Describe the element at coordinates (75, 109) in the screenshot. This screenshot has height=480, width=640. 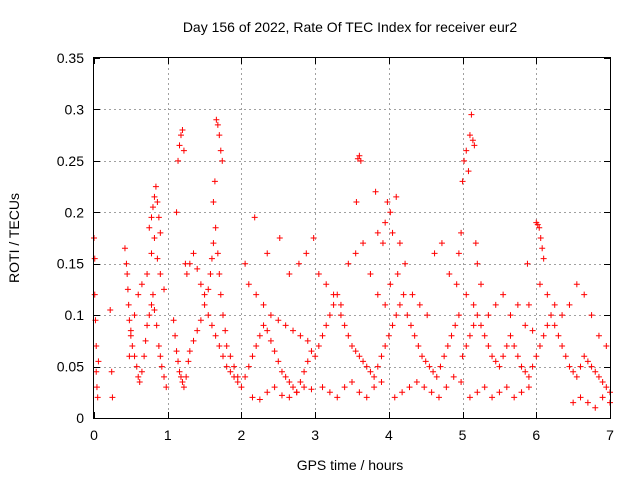
I see `y-tick-label: 0.3` at that location.